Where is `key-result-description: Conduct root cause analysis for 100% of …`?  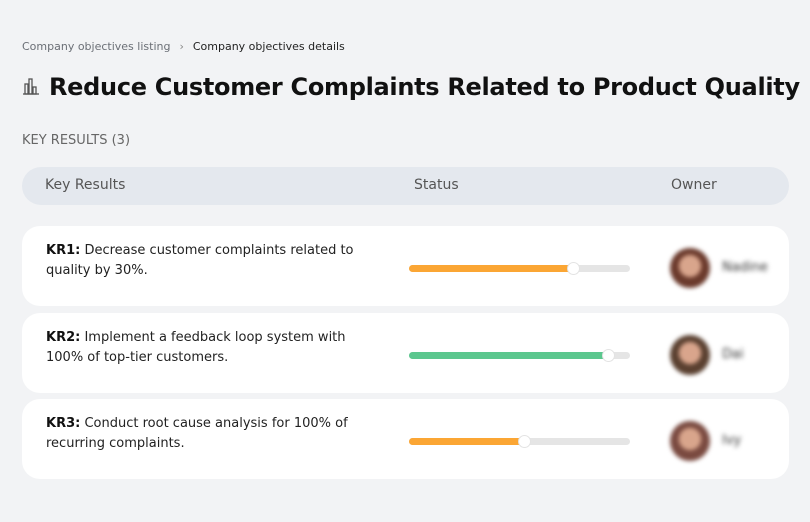
key-result-description: Conduct root cause analysis for 100% of … is located at coordinates (197, 433).